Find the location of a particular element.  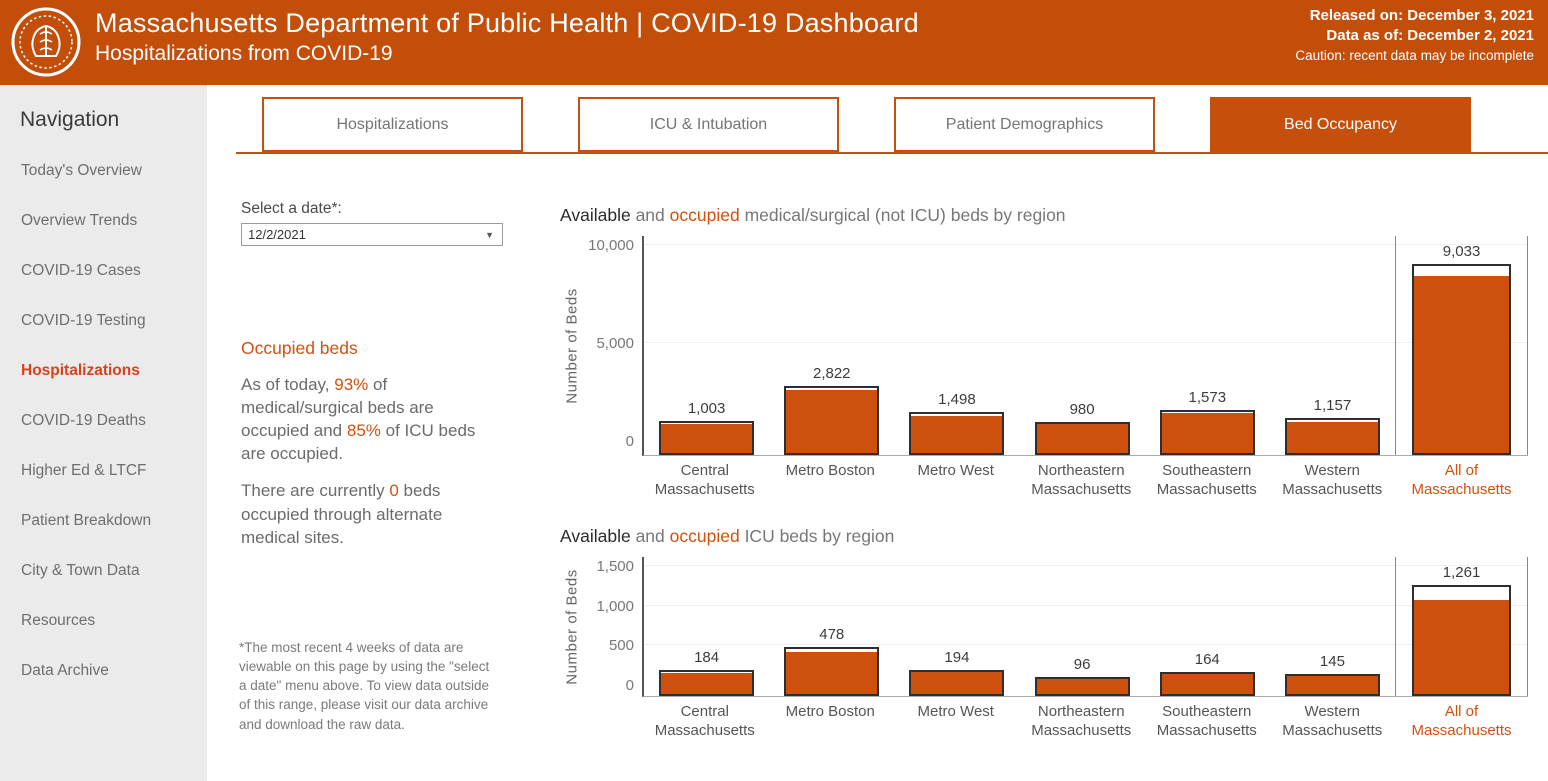

bar-column: 184 is located at coordinates (706, 626).